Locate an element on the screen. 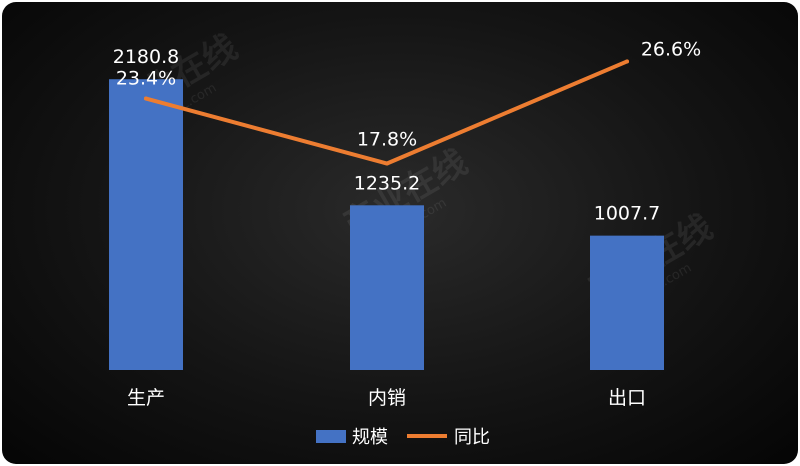  line-value-label-1: 23.4% is located at coordinates (146, 79).